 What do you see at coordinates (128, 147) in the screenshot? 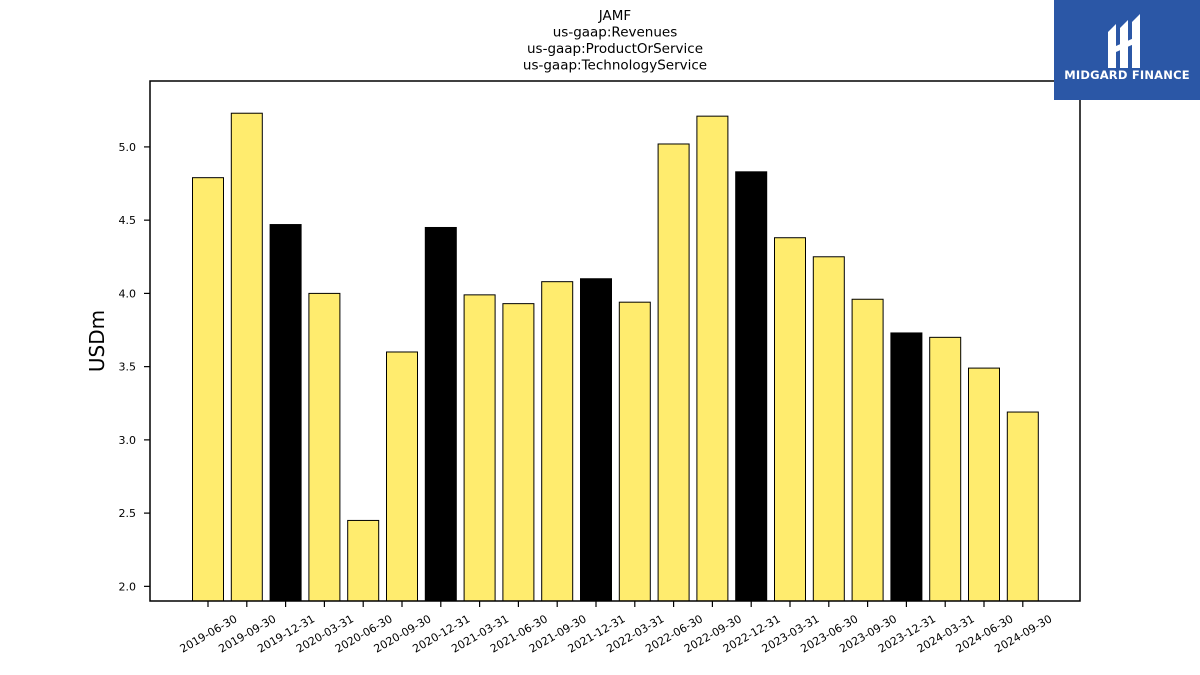
I see `y-tick-label: 5.0` at bounding box center [128, 147].